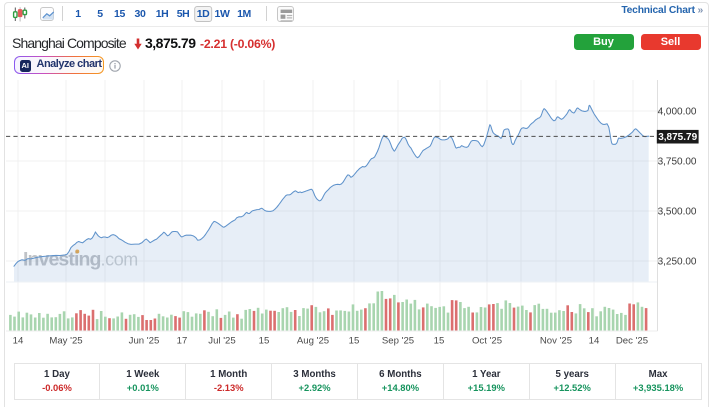 The image size is (712, 407). Describe the element at coordinates (677, 211) in the screenshot. I see `svg-text: 3,500.00` at that location.